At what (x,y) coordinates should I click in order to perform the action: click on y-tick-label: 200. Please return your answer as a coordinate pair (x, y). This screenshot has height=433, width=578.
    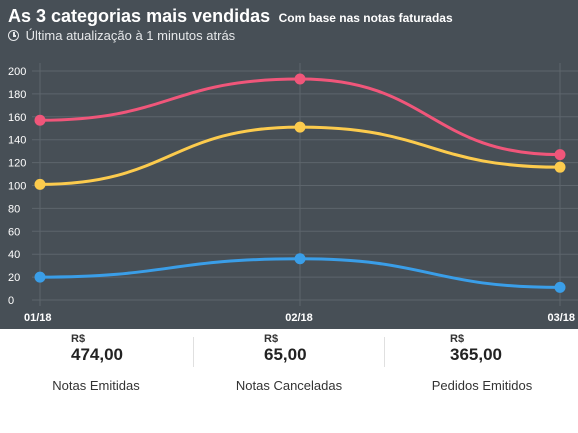
    Looking at the image, I should click on (17, 72).